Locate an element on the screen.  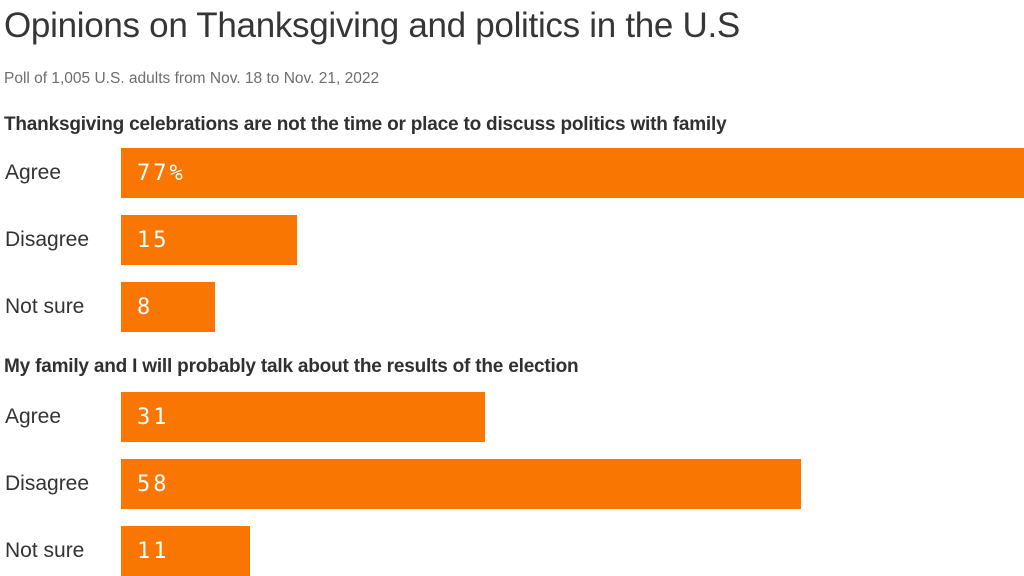
bar: 11 is located at coordinates (185, 551).